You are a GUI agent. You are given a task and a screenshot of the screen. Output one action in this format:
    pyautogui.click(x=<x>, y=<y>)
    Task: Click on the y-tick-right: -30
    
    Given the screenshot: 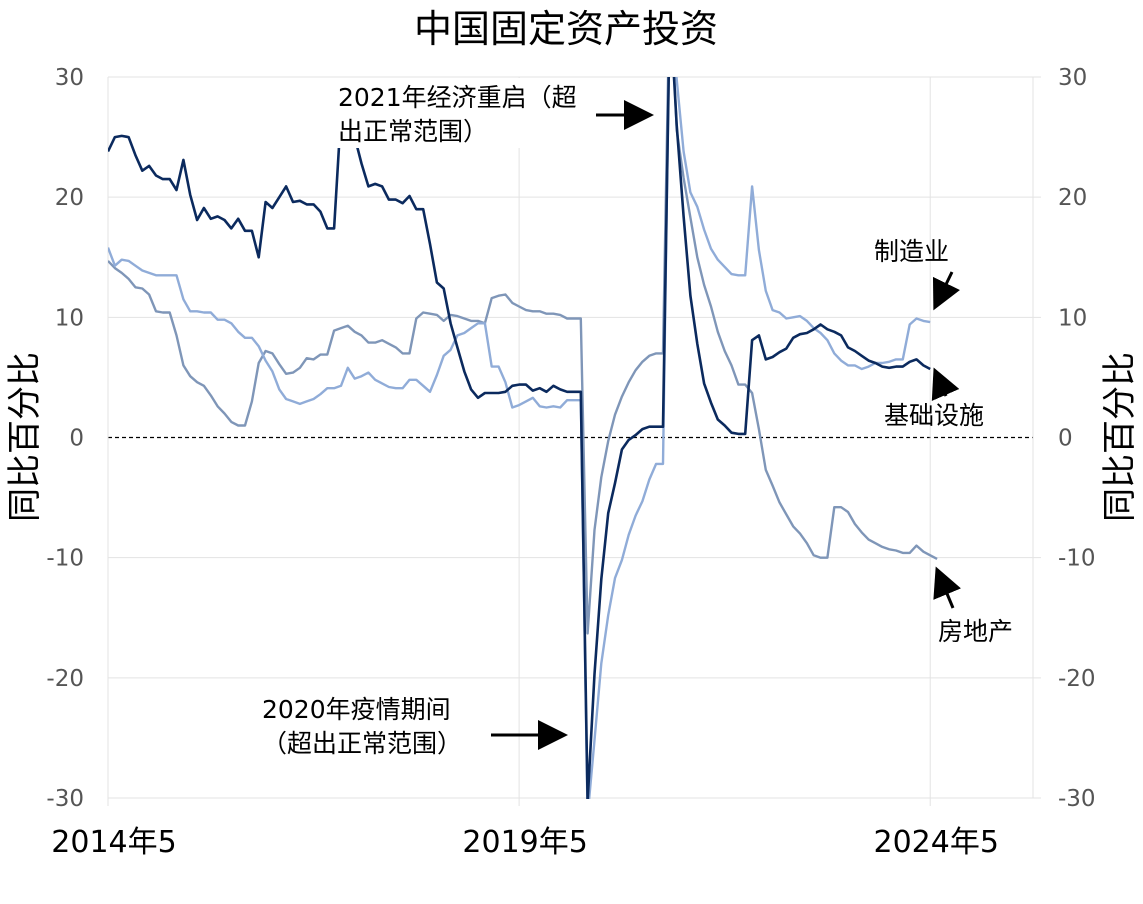 What is the action you would take?
    pyautogui.click(x=1077, y=799)
    